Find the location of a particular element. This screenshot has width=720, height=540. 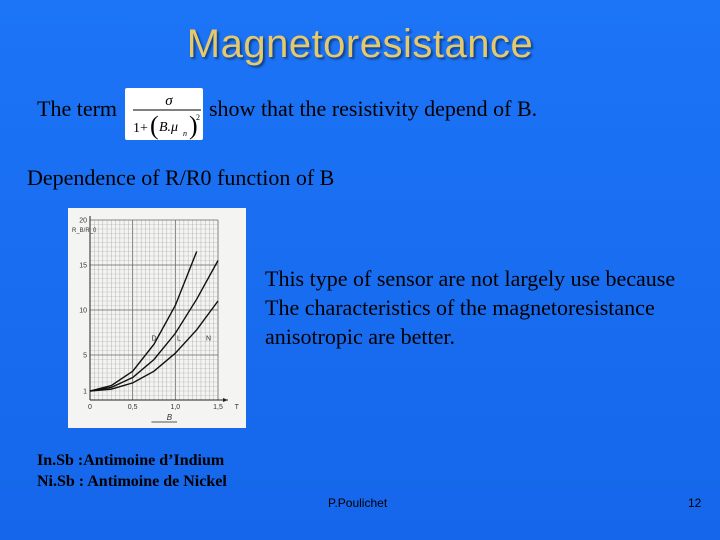

curve-d is located at coordinates (143, 321).